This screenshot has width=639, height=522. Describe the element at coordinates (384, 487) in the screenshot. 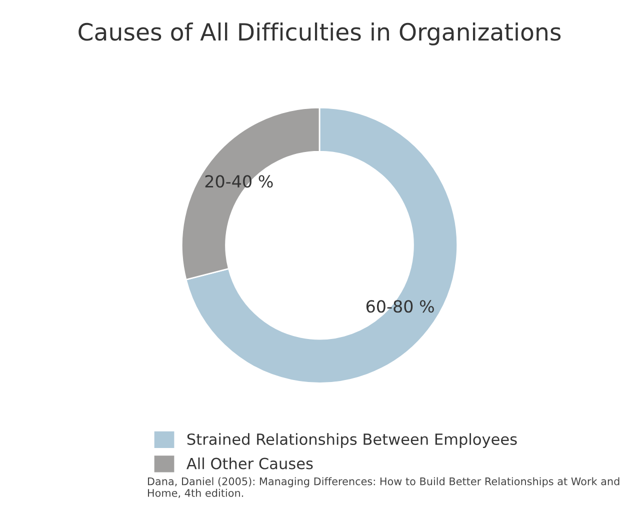

I see `text: Dana, Daniel (2005): Managing Differences: How to Build Better Relationships at Work and Home, 4th edition.` at that location.